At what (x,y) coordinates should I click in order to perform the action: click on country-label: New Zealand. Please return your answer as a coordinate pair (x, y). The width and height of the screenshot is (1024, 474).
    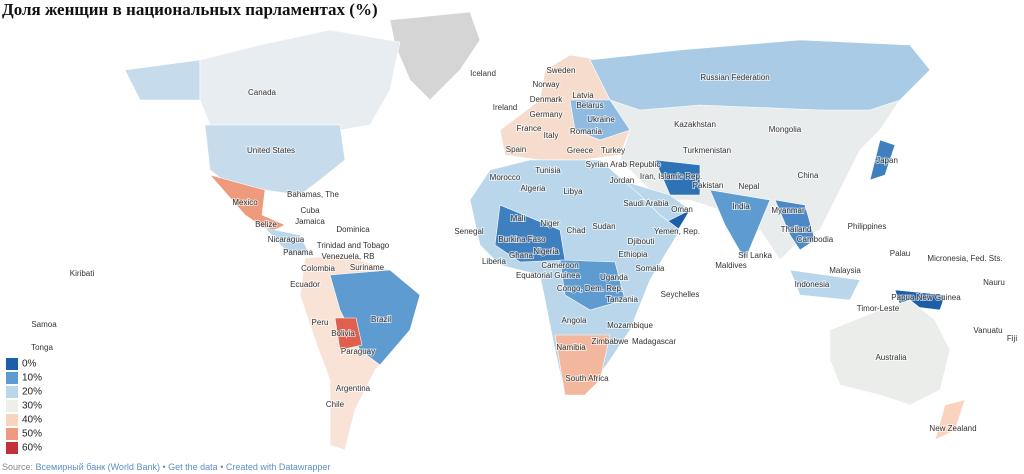
    Looking at the image, I should click on (952, 428).